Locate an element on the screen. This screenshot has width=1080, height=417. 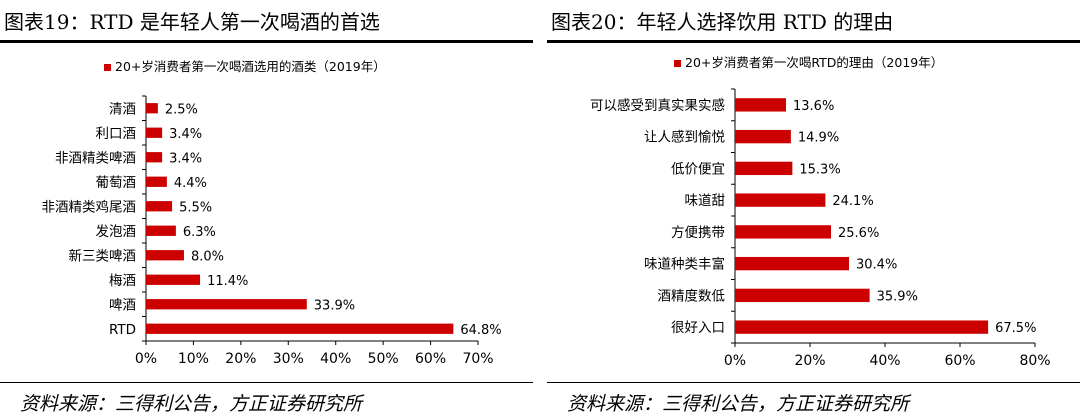
x-tick-label: 10% is located at coordinates (193, 359).